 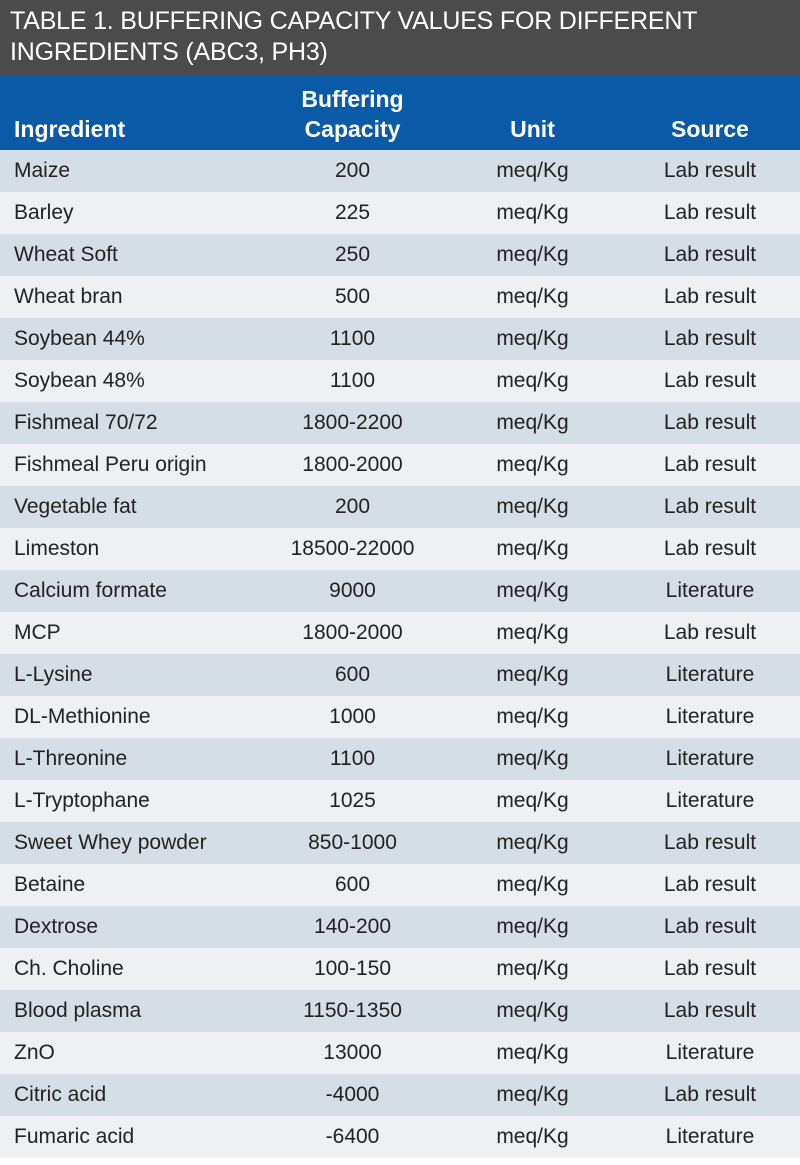 What do you see at coordinates (79, 380) in the screenshot?
I see `cell-ingredient: Soybean 48%` at bounding box center [79, 380].